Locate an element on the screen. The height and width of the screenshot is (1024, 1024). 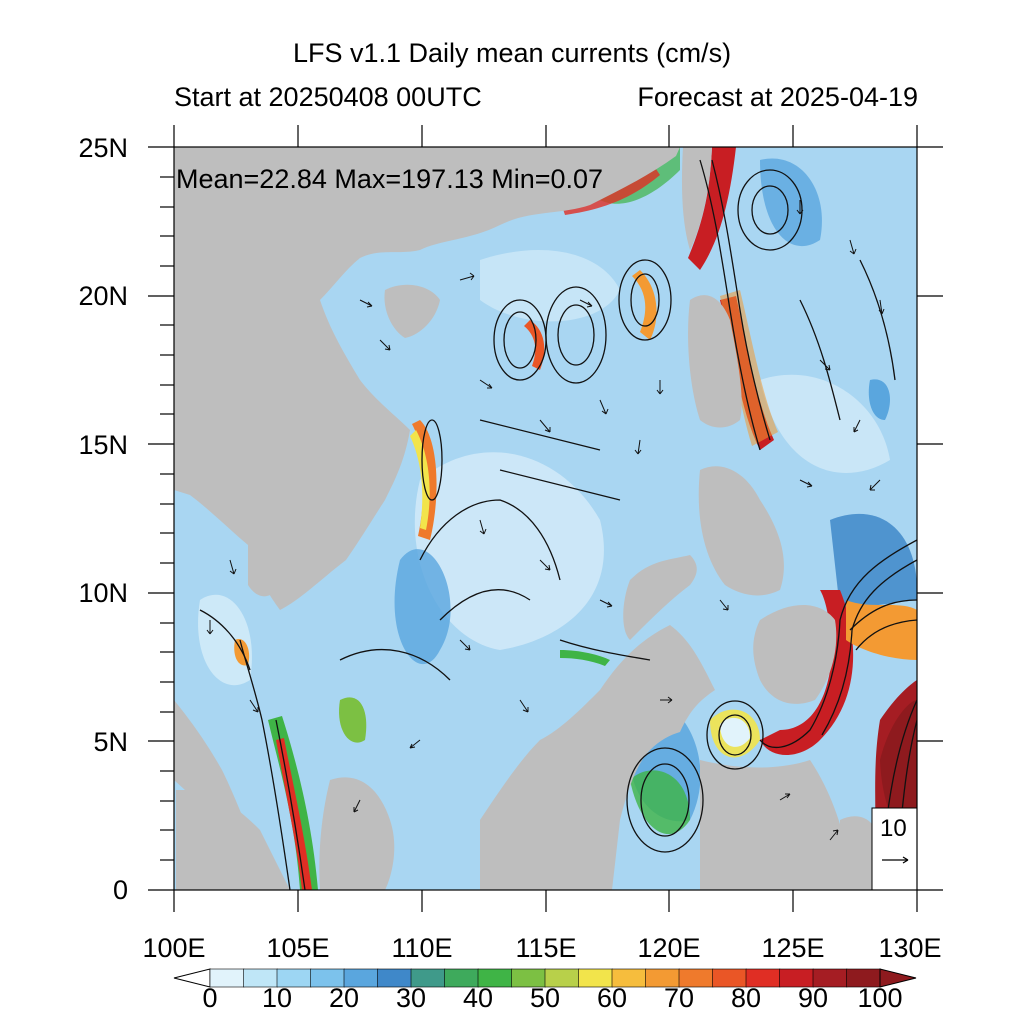
colorbar-labels: 0 10 20 30 40 50 60 70 80 90 100 is located at coordinates (552, 998).